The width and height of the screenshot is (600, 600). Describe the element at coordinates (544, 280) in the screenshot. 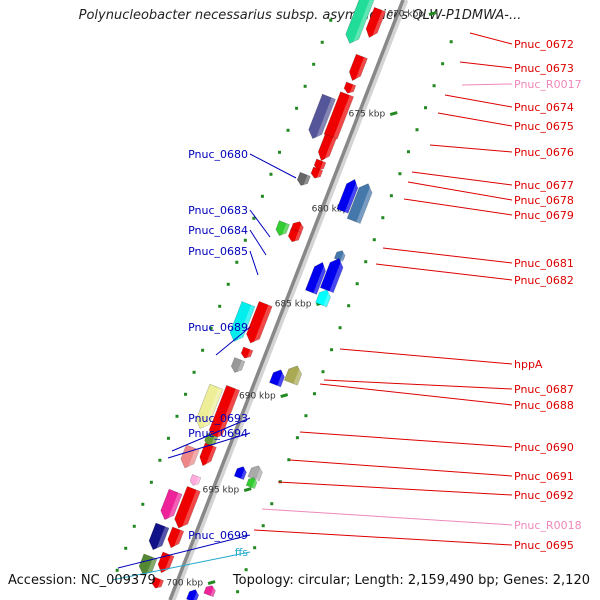

I see `gene-label: Pnuc_0682` at that location.